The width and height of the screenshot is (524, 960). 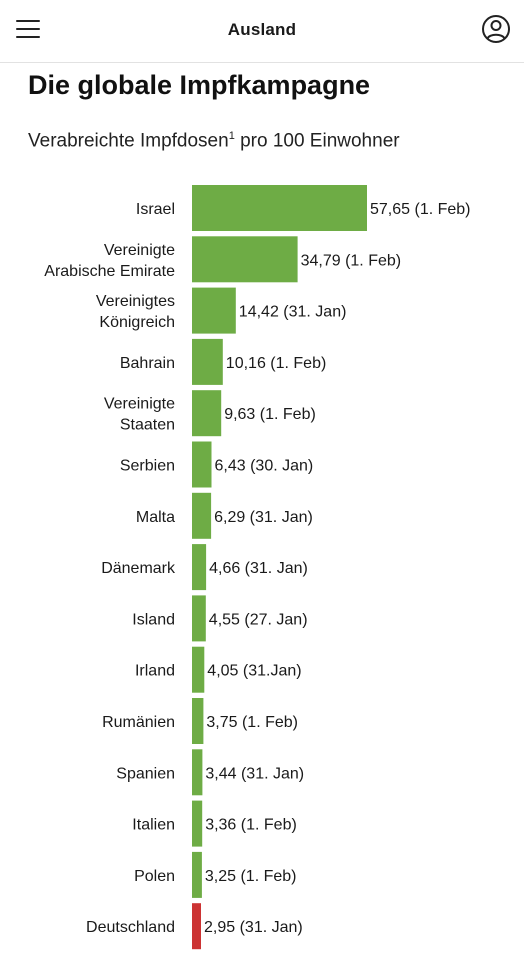 What do you see at coordinates (137, 322) in the screenshot?
I see `category-label-2-1: Königreich` at bounding box center [137, 322].